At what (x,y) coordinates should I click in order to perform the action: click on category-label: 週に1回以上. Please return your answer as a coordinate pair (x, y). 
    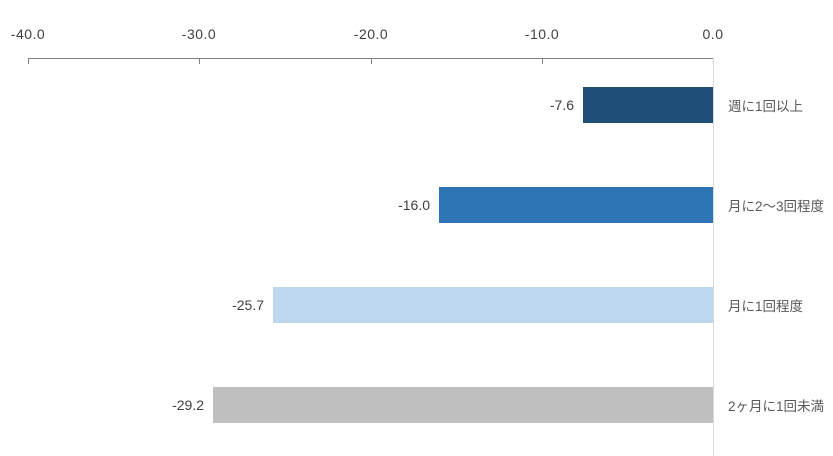
    Looking at the image, I should click on (766, 106).